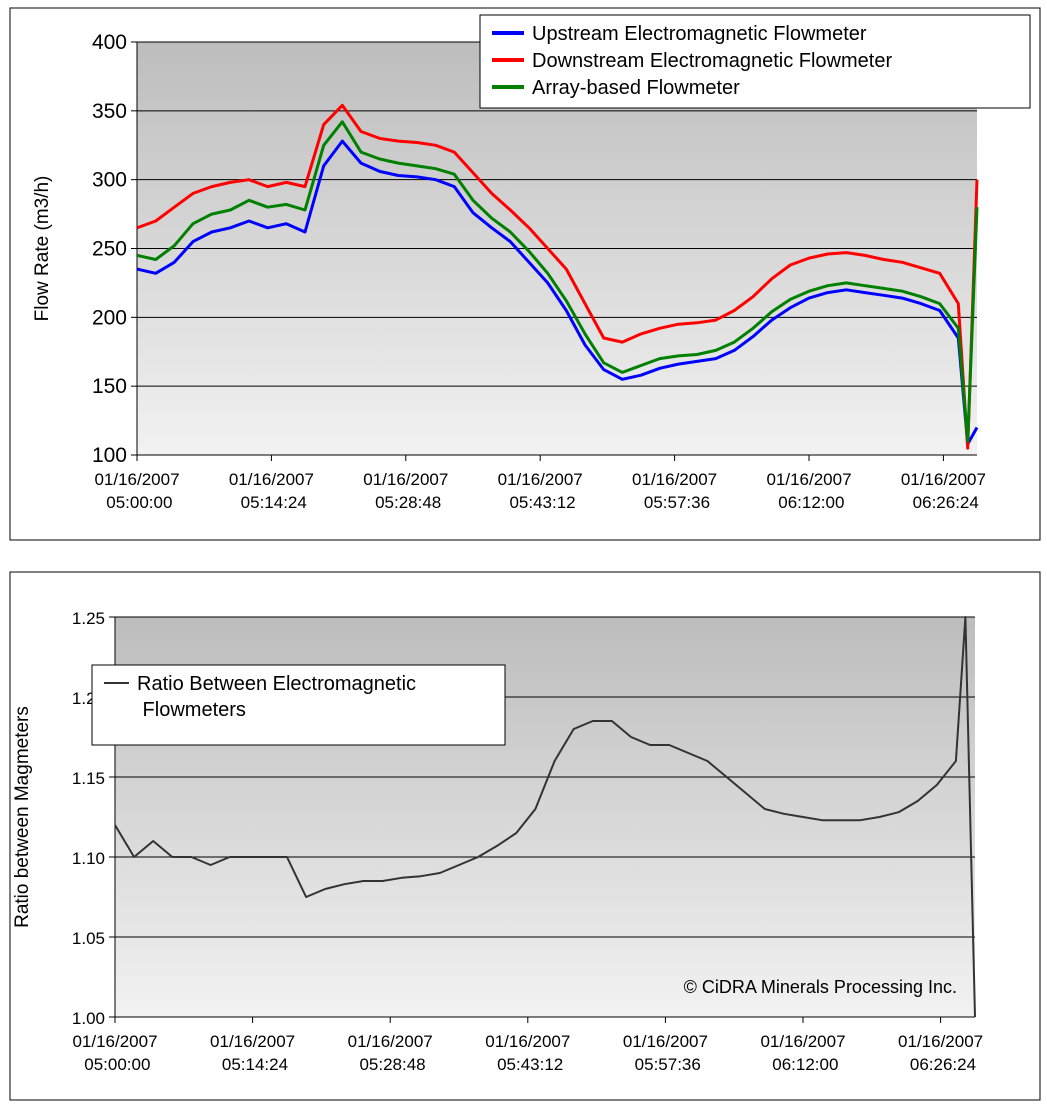  What do you see at coordinates (109, 317) in the screenshot?
I see `y-tick-label: 200` at bounding box center [109, 317].